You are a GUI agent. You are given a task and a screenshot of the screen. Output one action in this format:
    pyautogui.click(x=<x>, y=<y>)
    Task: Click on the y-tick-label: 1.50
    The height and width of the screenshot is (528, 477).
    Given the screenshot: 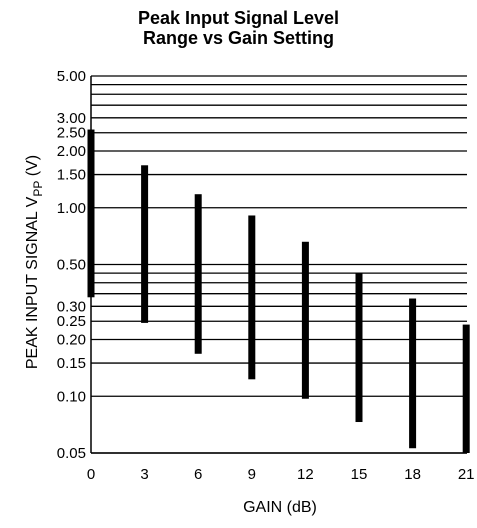 What is the action you would take?
    pyautogui.click(x=71, y=175)
    